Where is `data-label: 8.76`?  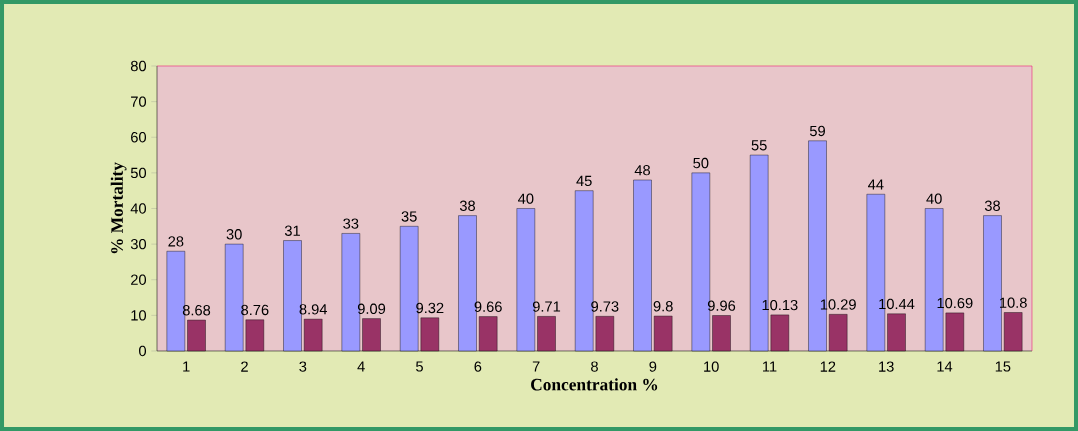
data-label: 8.76 is located at coordinates (255, 310).